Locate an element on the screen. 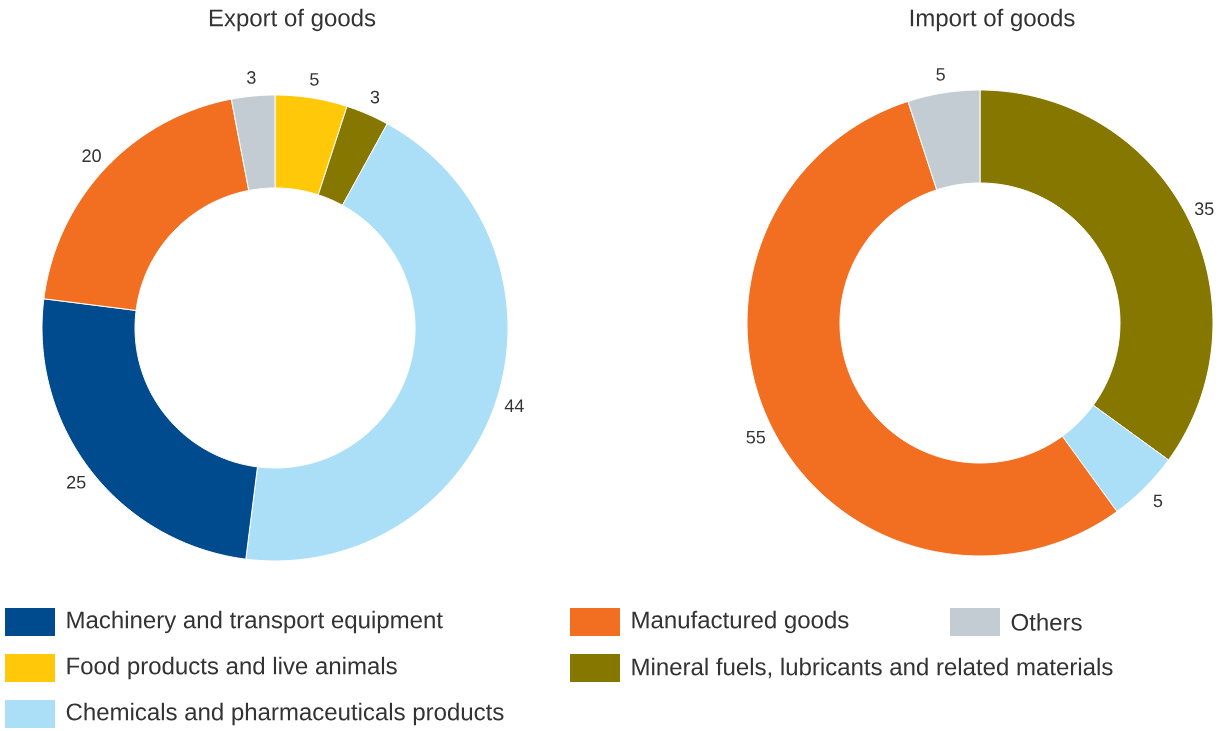  legend-label: Food products and live animals is located at coordinates (232, 668).